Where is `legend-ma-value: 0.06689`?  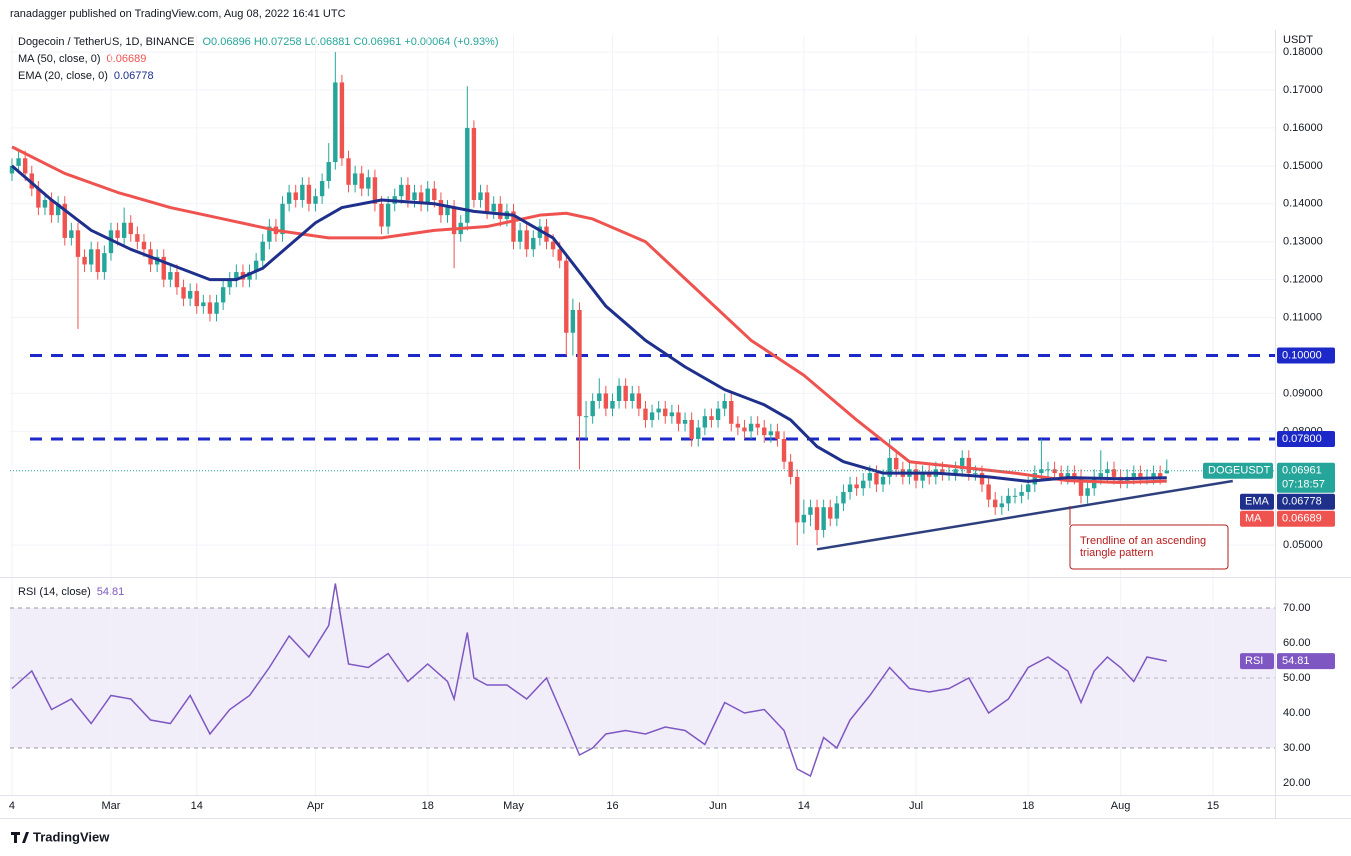 legend-ma-value: 0.06689 is located at coordinates (127, 59).